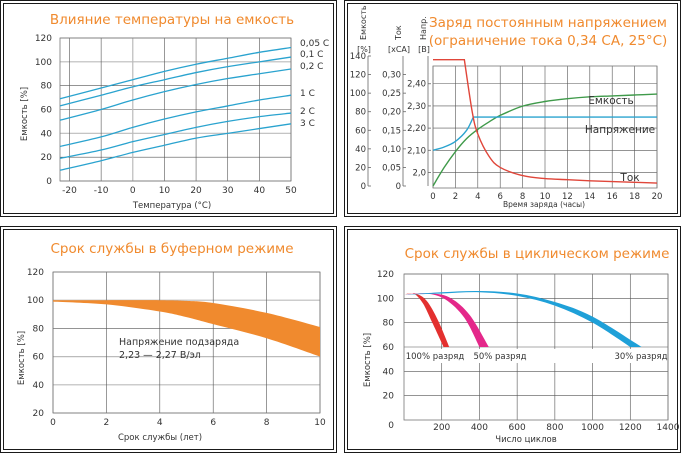  What do you see at coordinates (589, 197) in the screenshot?
I see `x-tick-label: 14` at bounding box center [589, 197].